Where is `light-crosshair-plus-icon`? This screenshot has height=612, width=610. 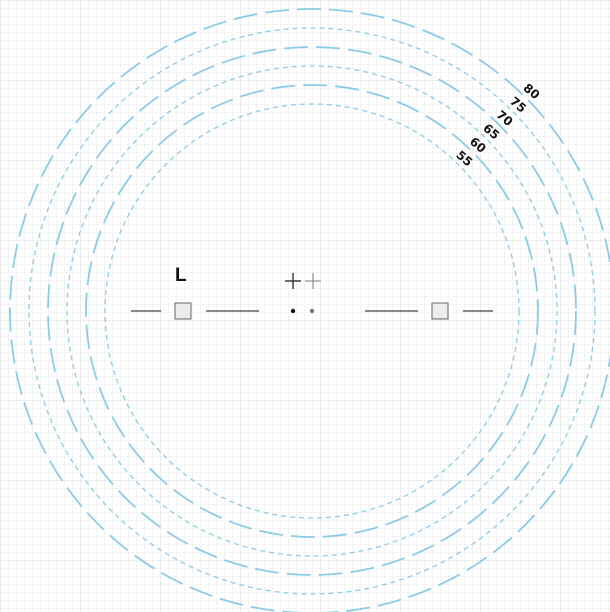 light-crosshair-plus-icon is located at coordinates (313, 281).